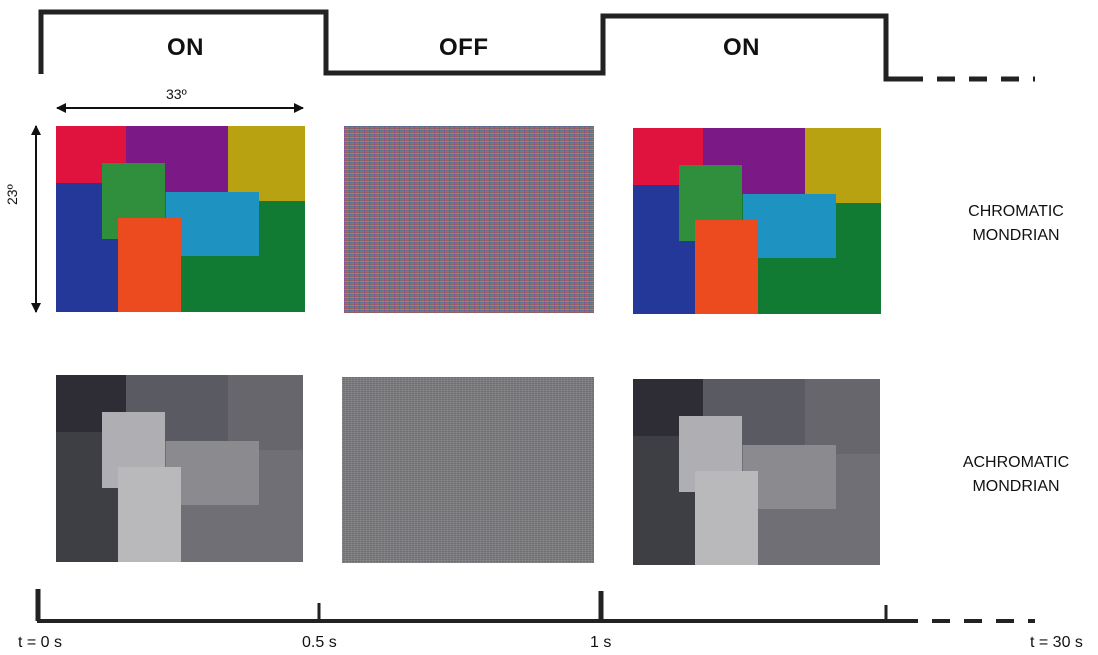 The height and width of the screenshot is (655, 1098). I want to click on row-label-achromatic-line1: ACHROMATIC, so click(1016, 462).